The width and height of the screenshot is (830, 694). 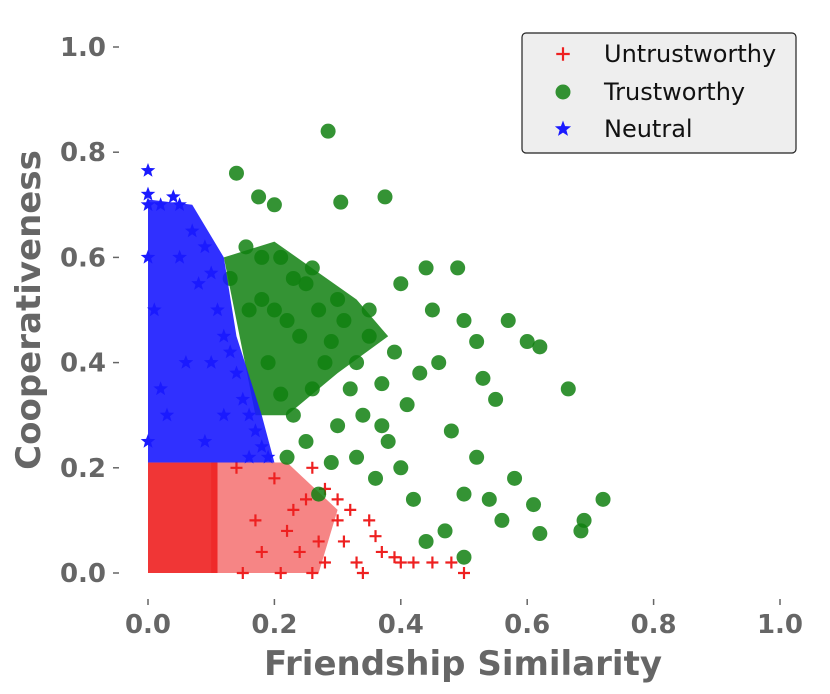 What do you see at coordinates (208, 313) in the screenshot?
I see `series-neutral` at bounding box center [208, 313].